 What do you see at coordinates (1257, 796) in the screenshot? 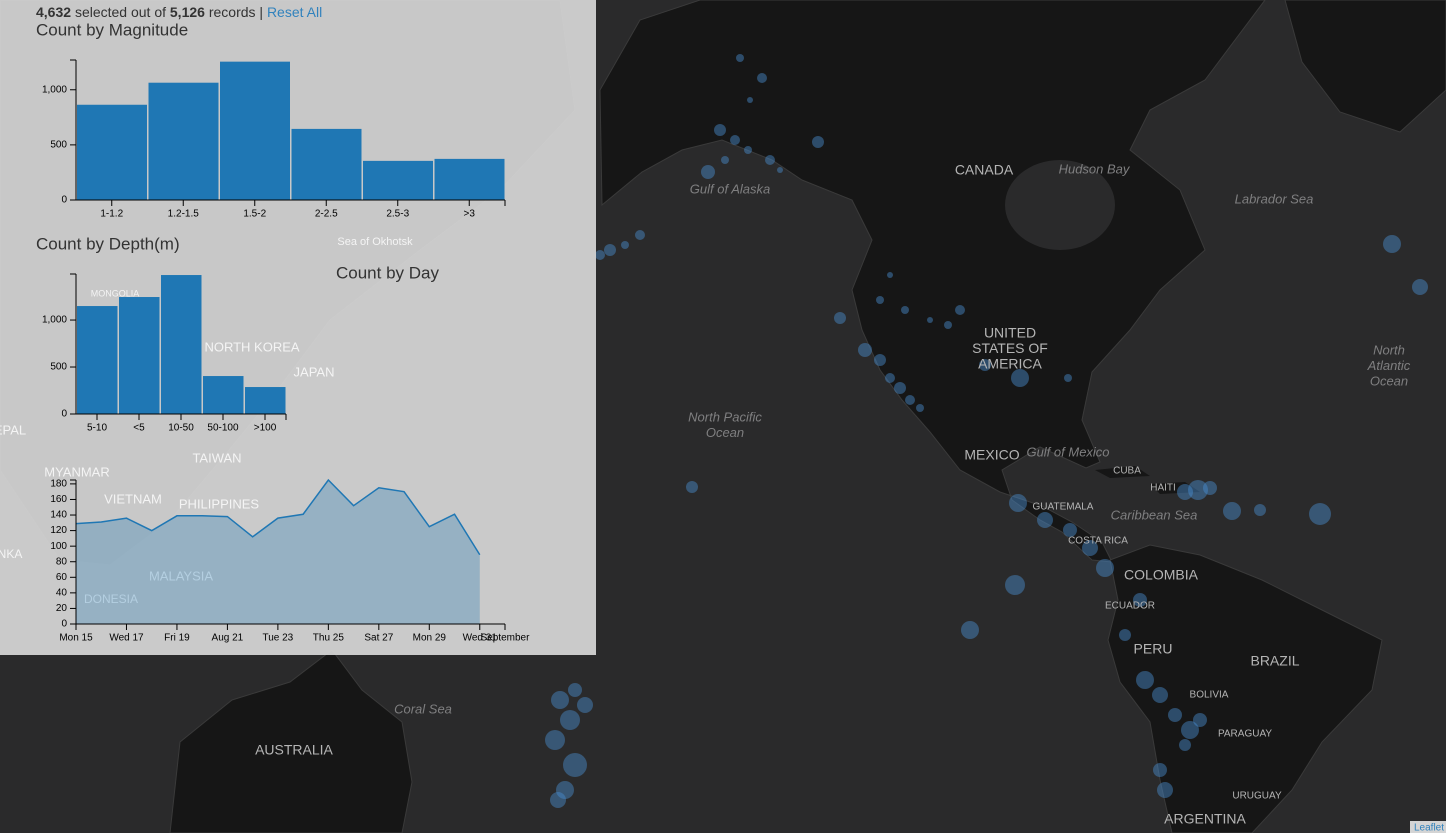
I see `map-label: URUGUAY` at bounding box center [1257, 796].